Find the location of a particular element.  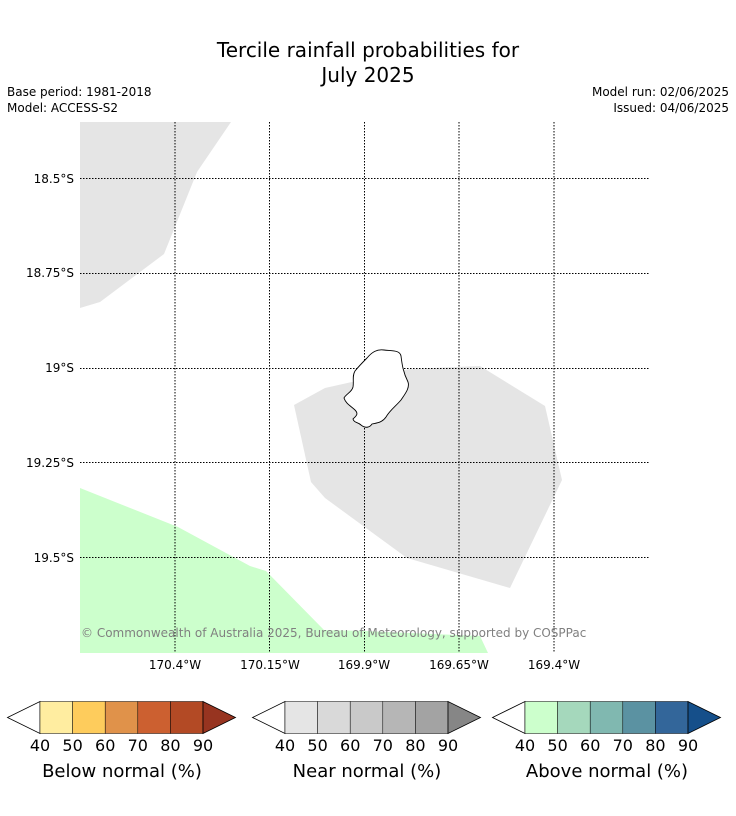

lon-label-4: 169.65°W is located at coordinates (459, 665).